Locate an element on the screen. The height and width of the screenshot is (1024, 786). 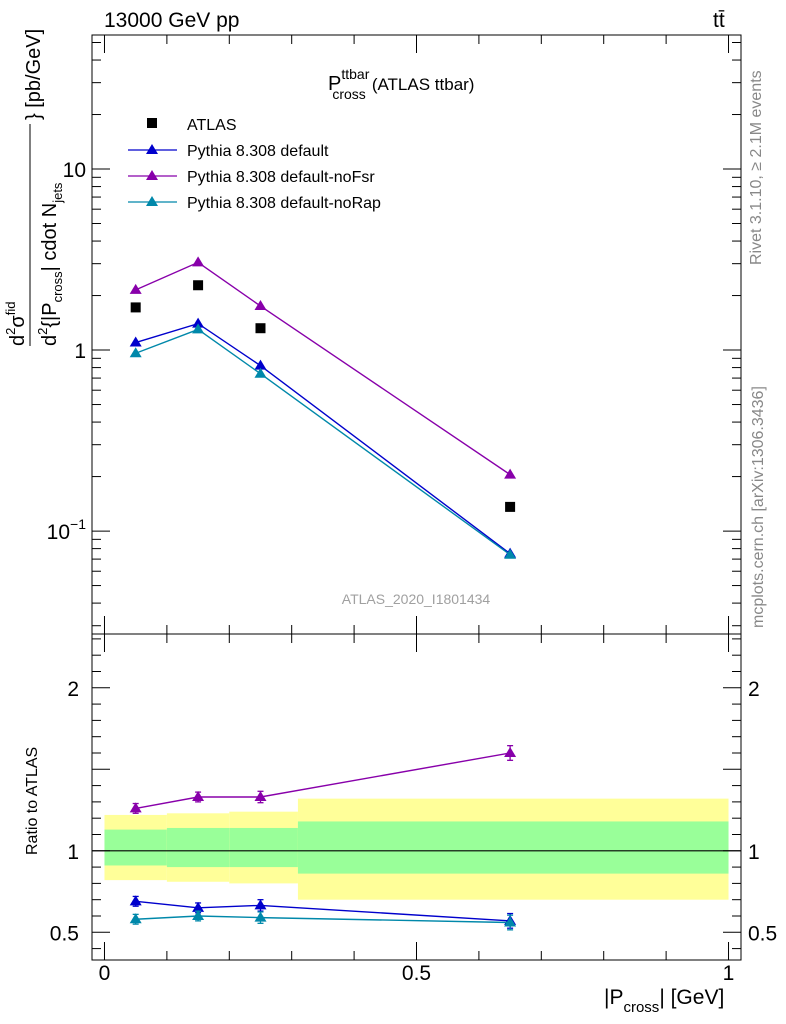
ratio-y-tick-label-right: 2 is located at coordinates (754, 689).